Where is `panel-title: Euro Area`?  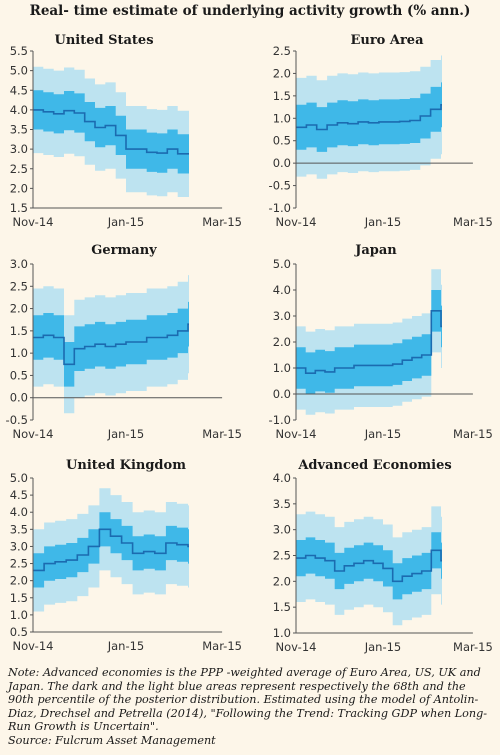 panel-title: Euro Area is located at coordinates (387, 40).